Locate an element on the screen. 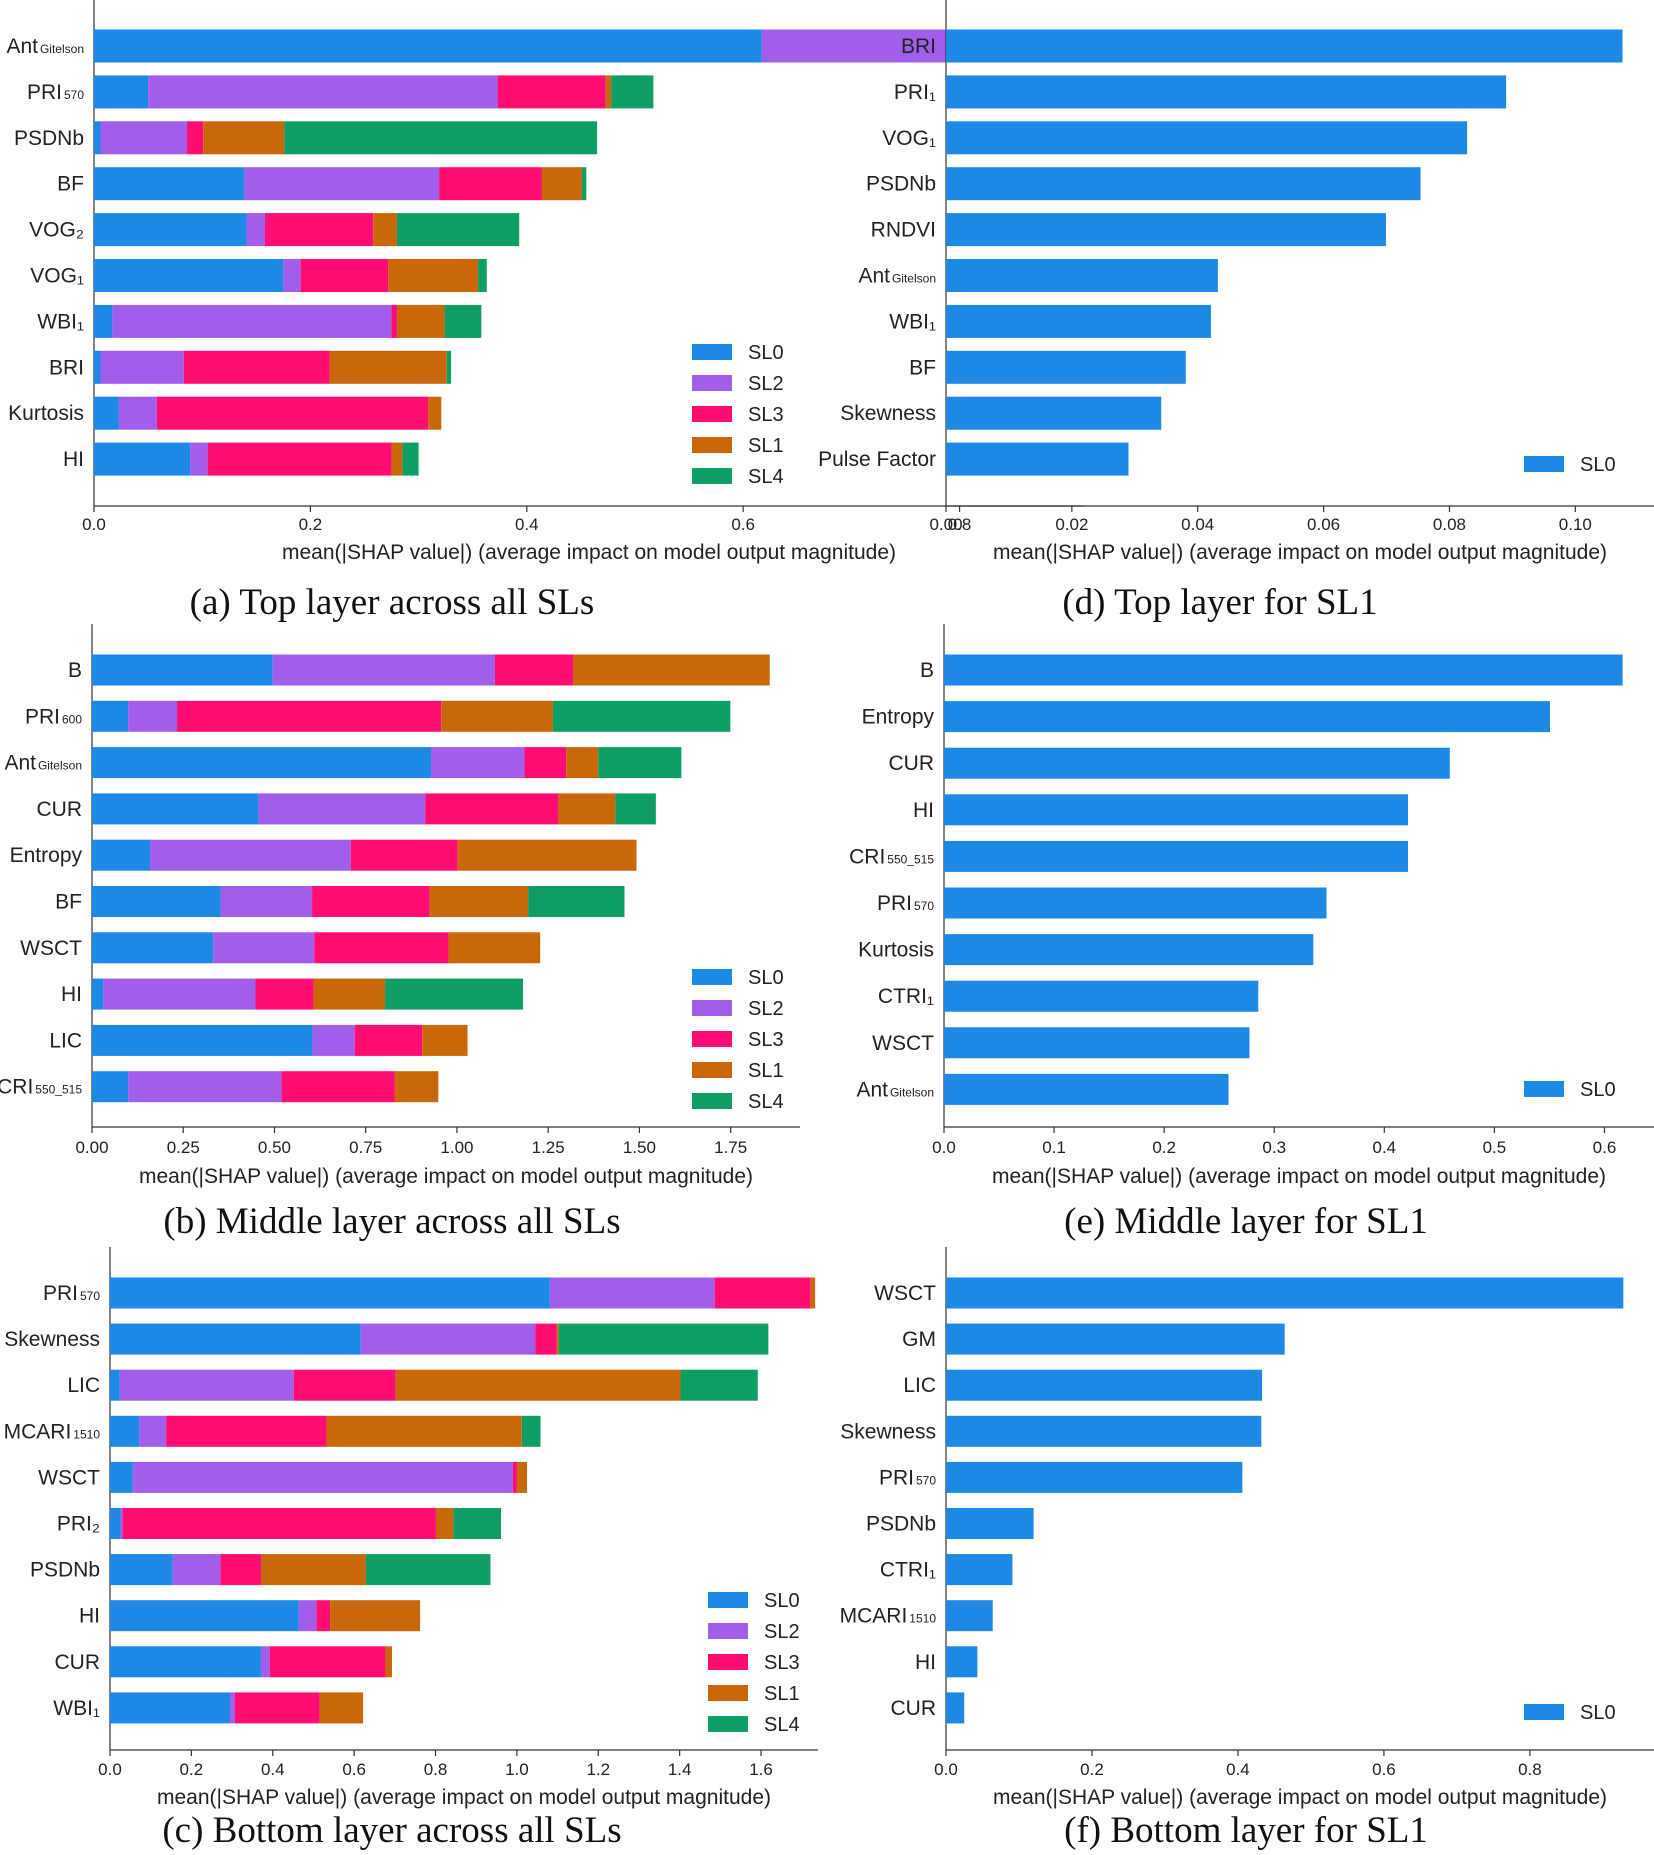 This screenshot has height=1855, width=1654. legend-label-sl1: SL1 is located at coordinates (766, 446).